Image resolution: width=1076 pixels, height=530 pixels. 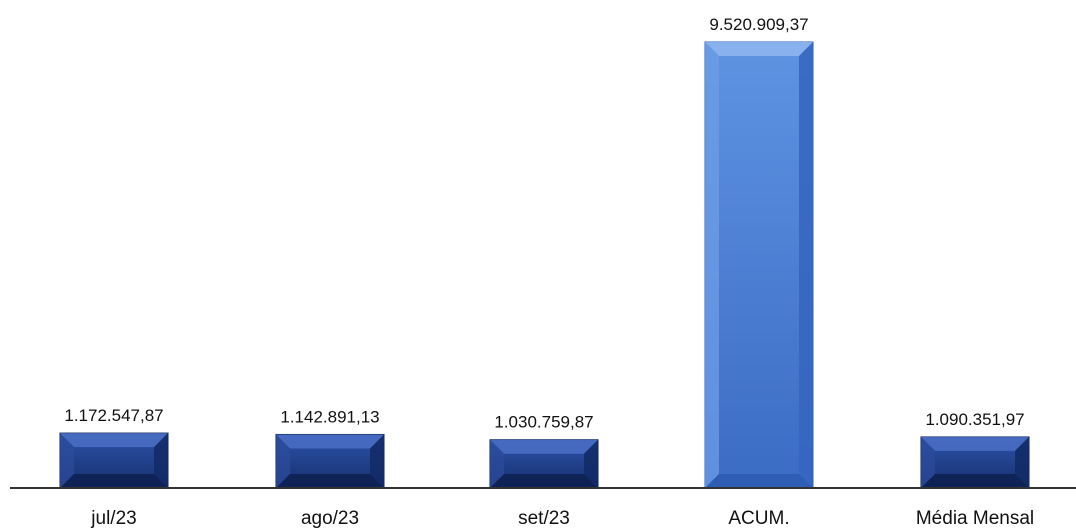 What do you see at coordinates (113, 415) in the screenshot?
I see `value-label-jul-23: 1.172.547,87` at bounding box center [113, 415].